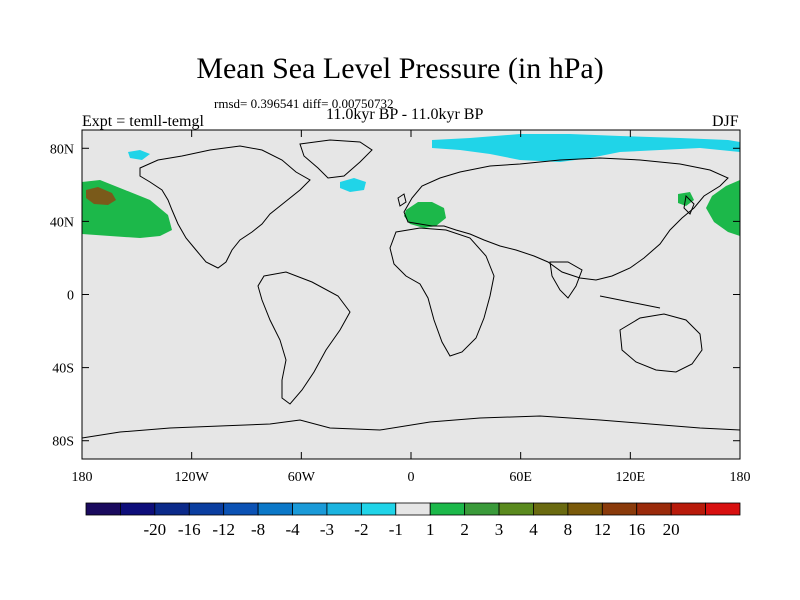  I want to click on coast-japan, so click(689, 204).